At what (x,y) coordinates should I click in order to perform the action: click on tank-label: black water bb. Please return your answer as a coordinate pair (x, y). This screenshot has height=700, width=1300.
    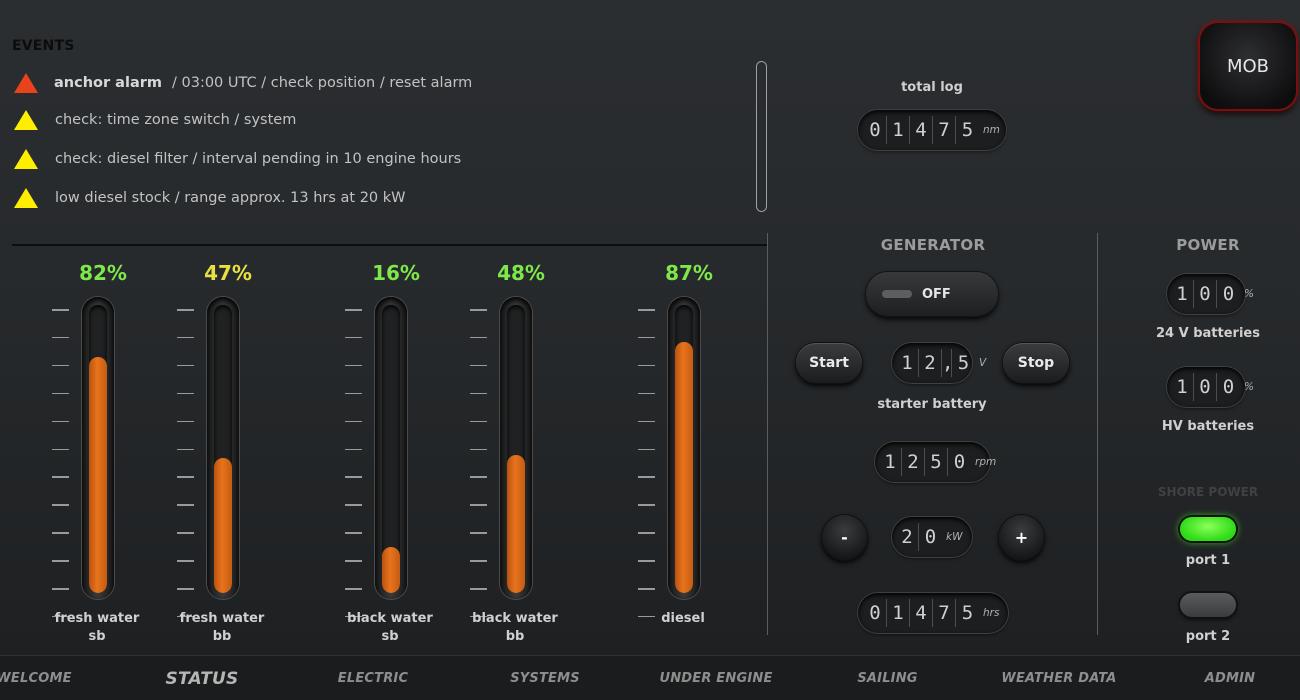
    Looking at the image, I should click on (515, 628).